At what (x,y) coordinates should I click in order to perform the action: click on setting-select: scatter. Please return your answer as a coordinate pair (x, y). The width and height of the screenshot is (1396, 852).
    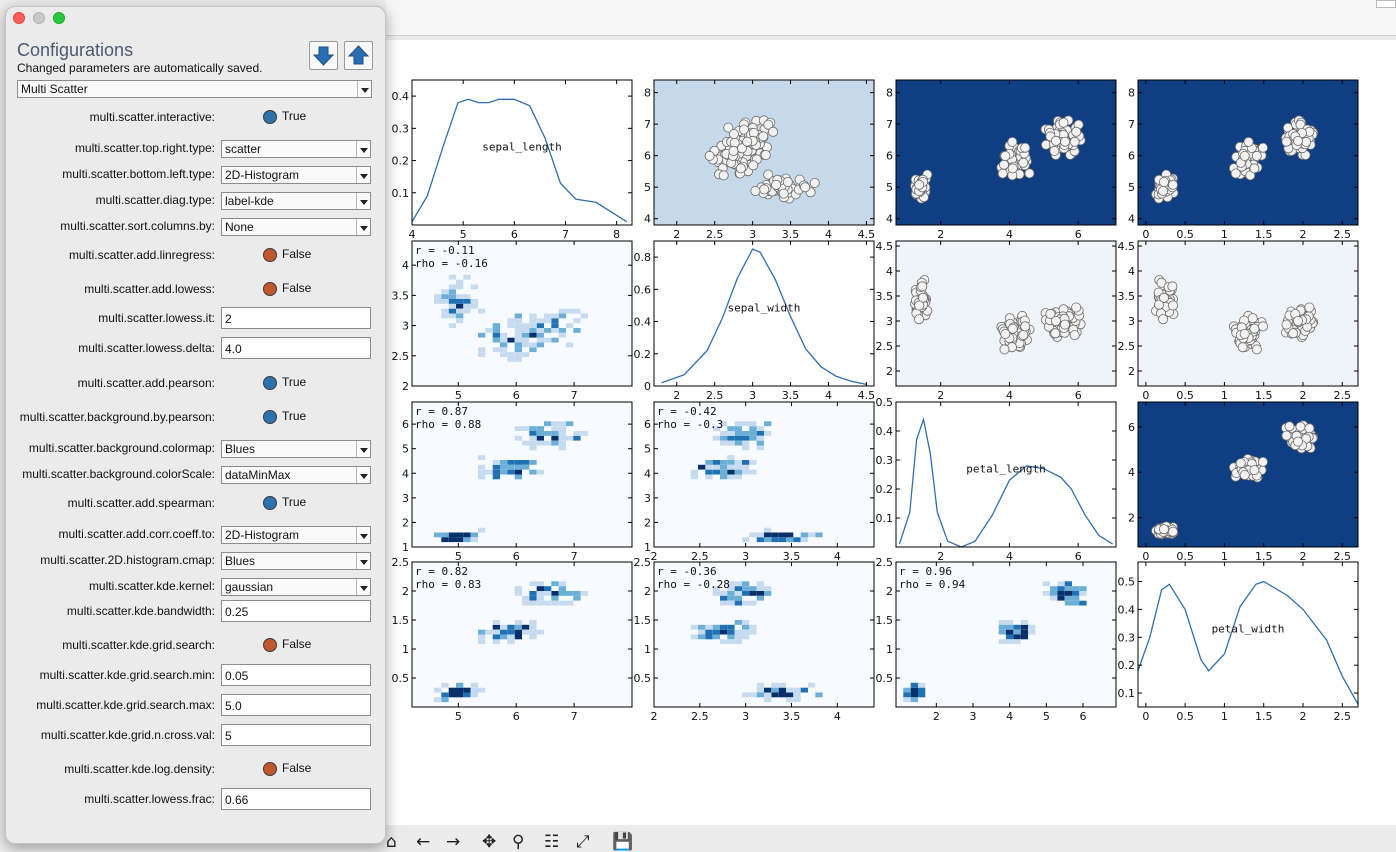
    Looking at the image, I should click on (296, 149).